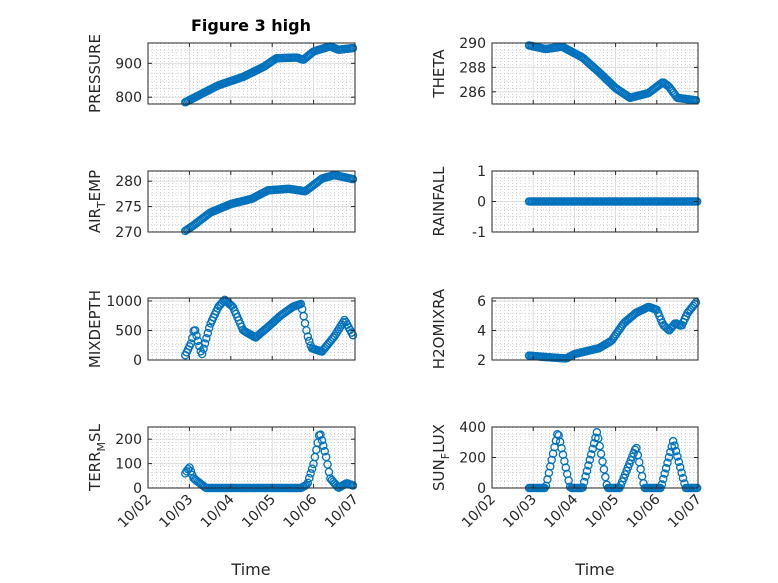  What do you see at coordinates (472, 68) in the screenshot?
I see `y-tick-label: 288` at bounding box center [472, 68].